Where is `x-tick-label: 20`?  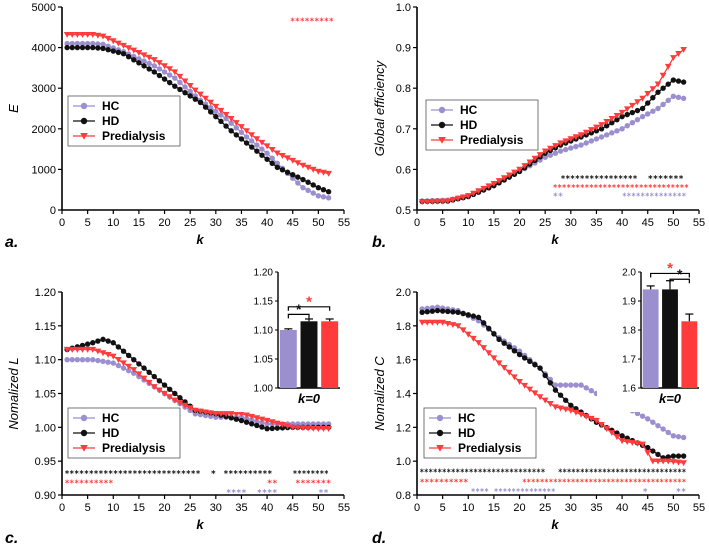
x-tick-label: 20 is located at coordinates (164, 223).